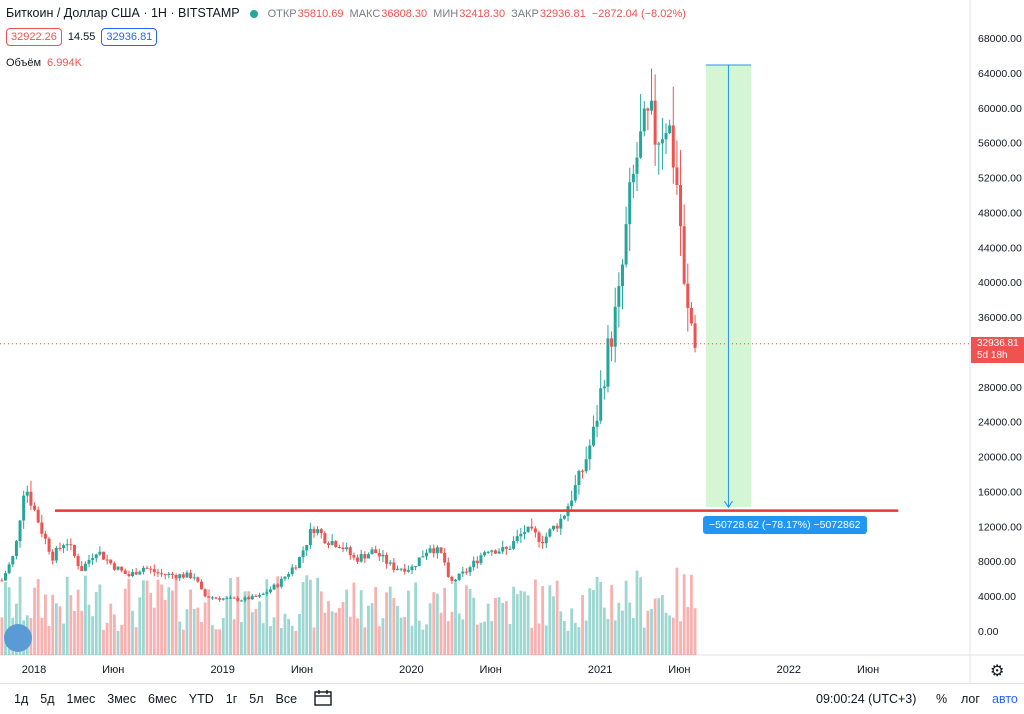  What do you see at coordinates (121, 699) in the screenshot?
I see `range-button-3: 3мес` at bounding box center [121, 699].